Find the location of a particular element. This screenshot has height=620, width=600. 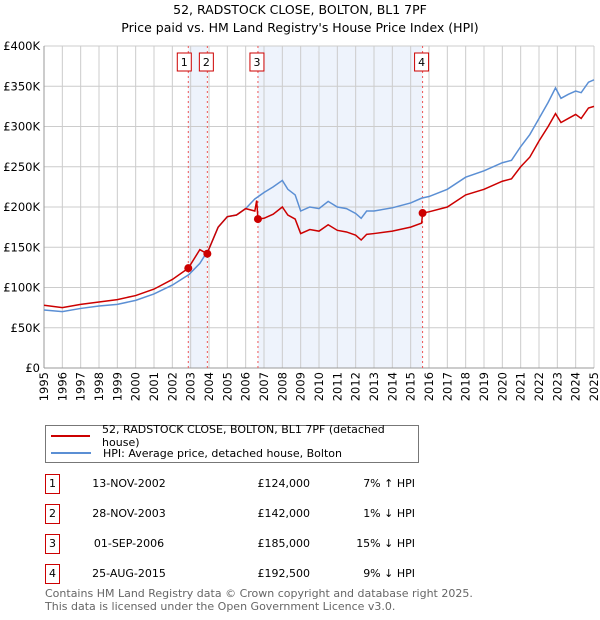

x-tick-label: 2014 is located at coordinates (392, 386).